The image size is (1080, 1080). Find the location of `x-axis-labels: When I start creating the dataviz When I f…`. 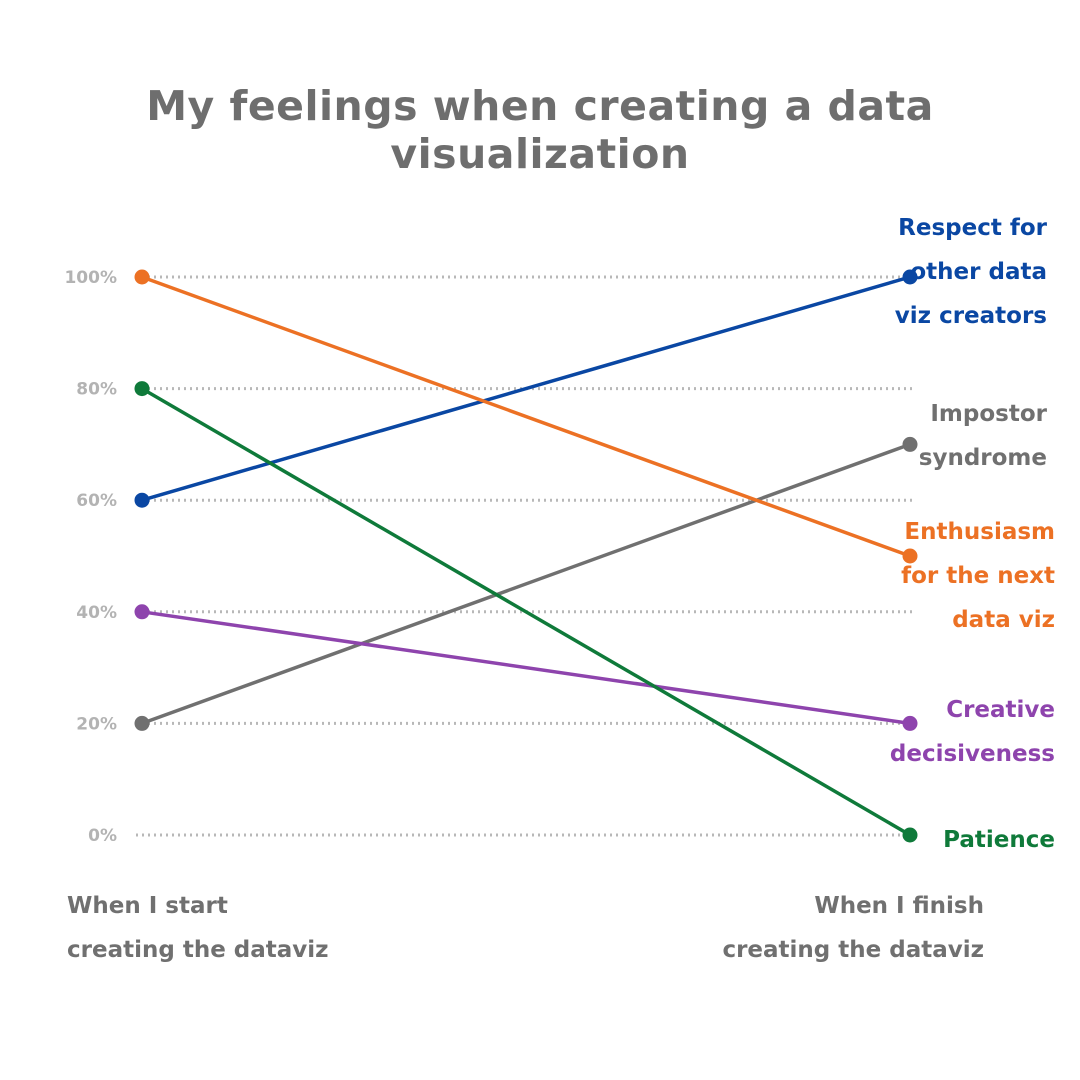

x-axis-labels: When I start creating the dataviz When I f… is located at coordinates (525, 928).